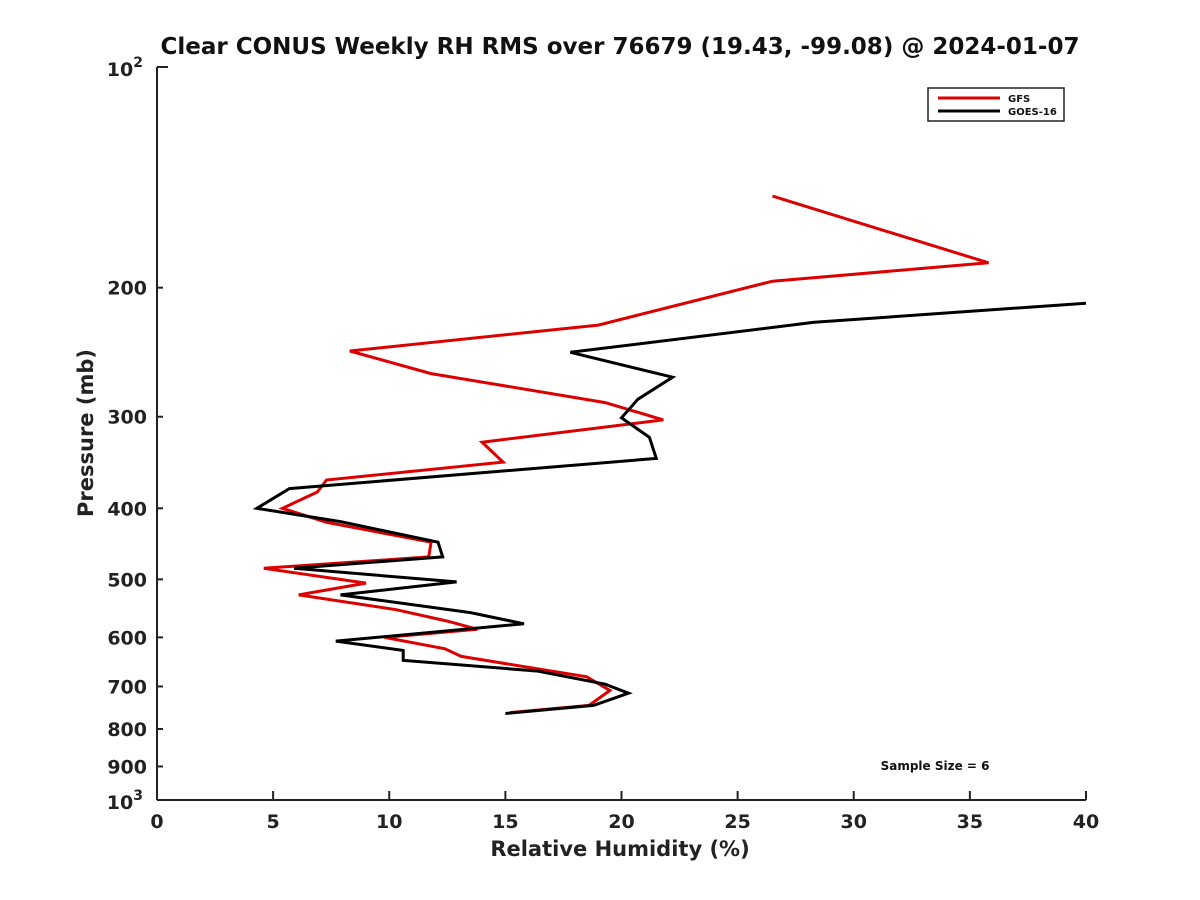 The width and height of the screenshot is (1200, 900). I want to click on y-major-tick-exponent: 2, so click(138, 63).